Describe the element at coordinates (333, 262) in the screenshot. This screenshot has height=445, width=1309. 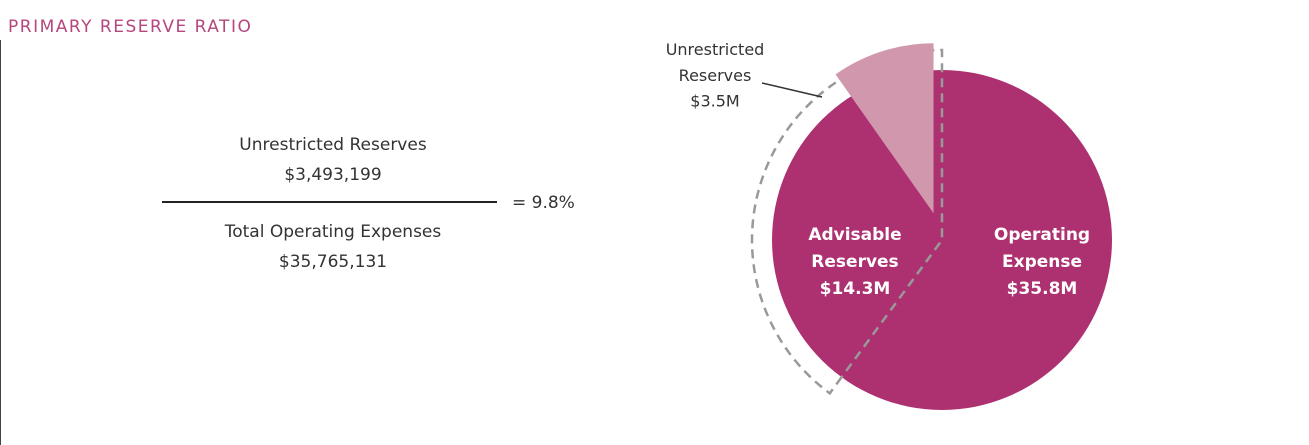
I see `denominator-value: $35,765,131` at that location.